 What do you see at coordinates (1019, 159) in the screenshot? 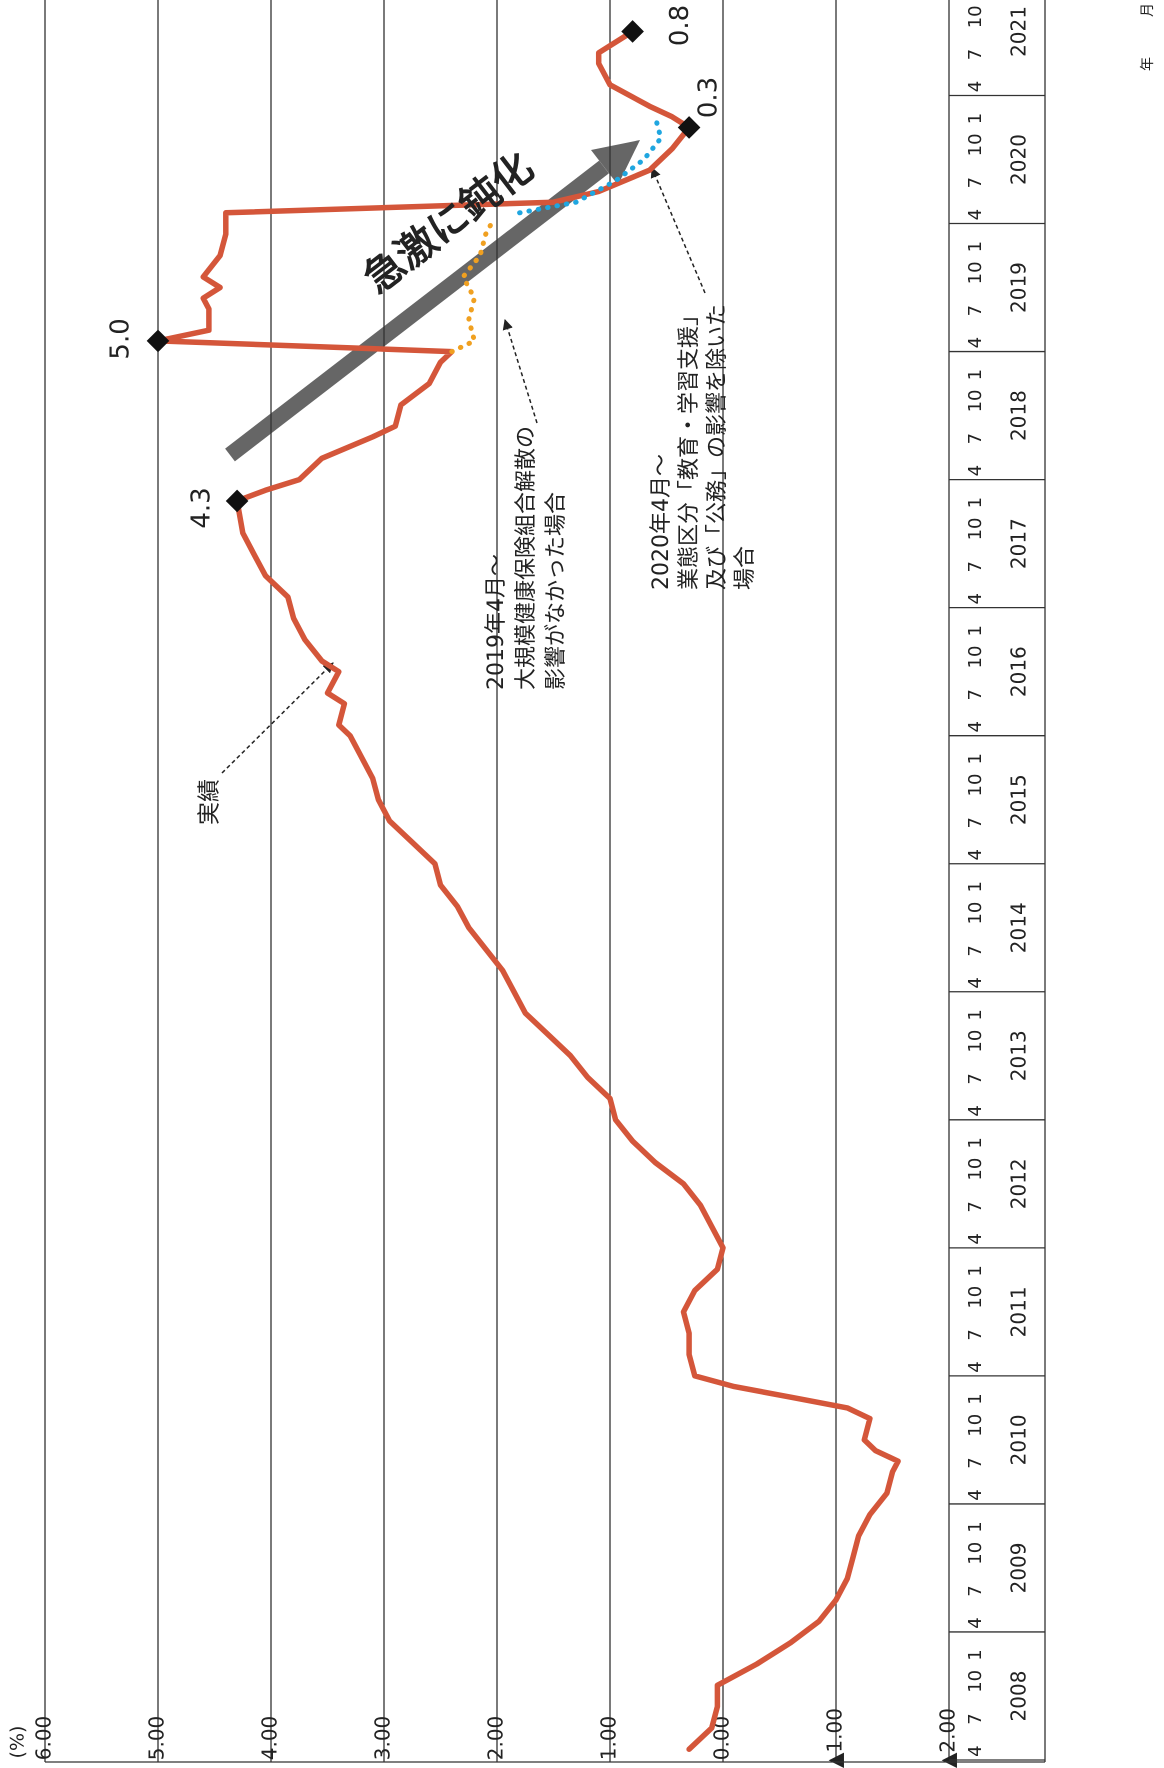
I see `year-label: 2020` at bounding box center [1019, 159].